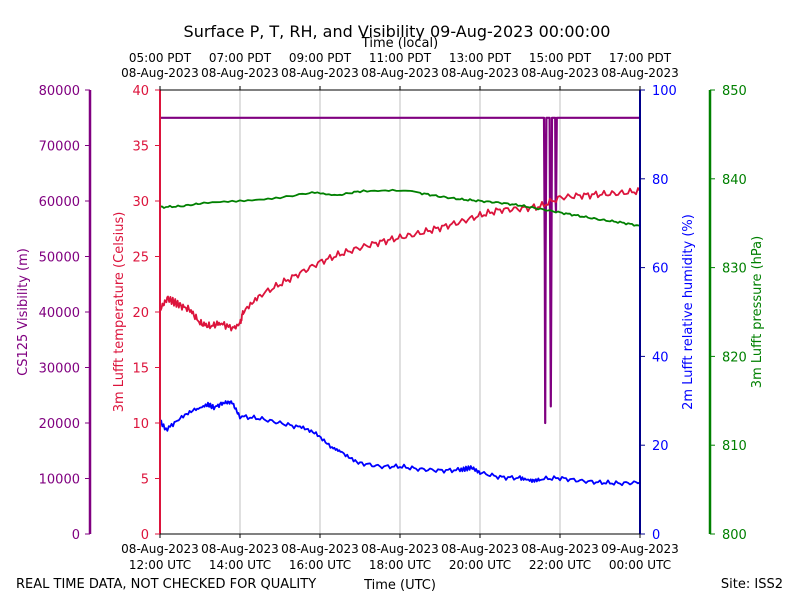 Image resolution: width=800 pixels, height=600 pixels. What do you see at coordinates (400, 443) in the screenshot?
I see `humidity-series-line` at bounding box center [400, 443].